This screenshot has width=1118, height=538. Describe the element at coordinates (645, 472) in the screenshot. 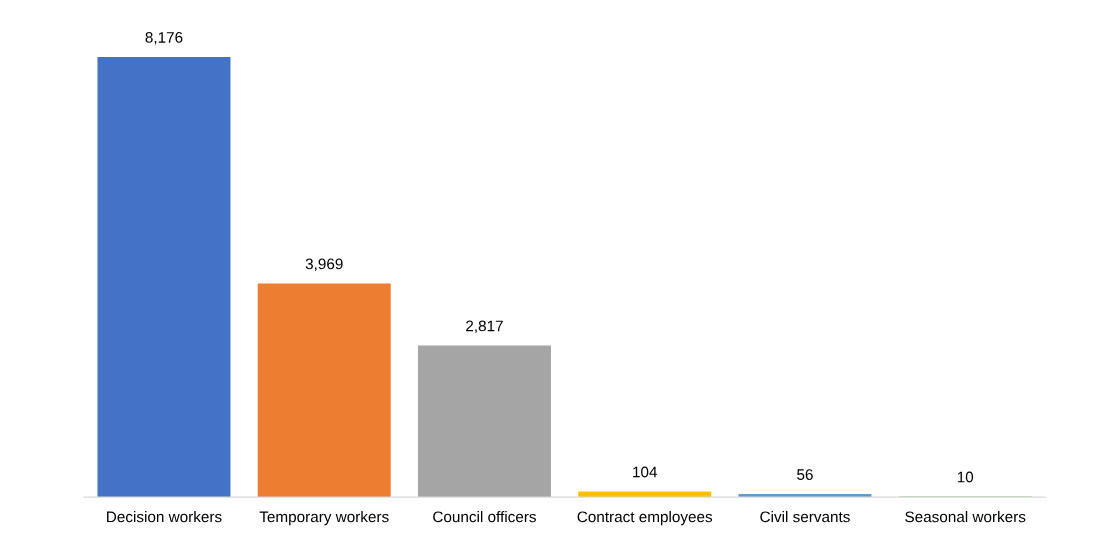

I see `data-label: 104` at that location.